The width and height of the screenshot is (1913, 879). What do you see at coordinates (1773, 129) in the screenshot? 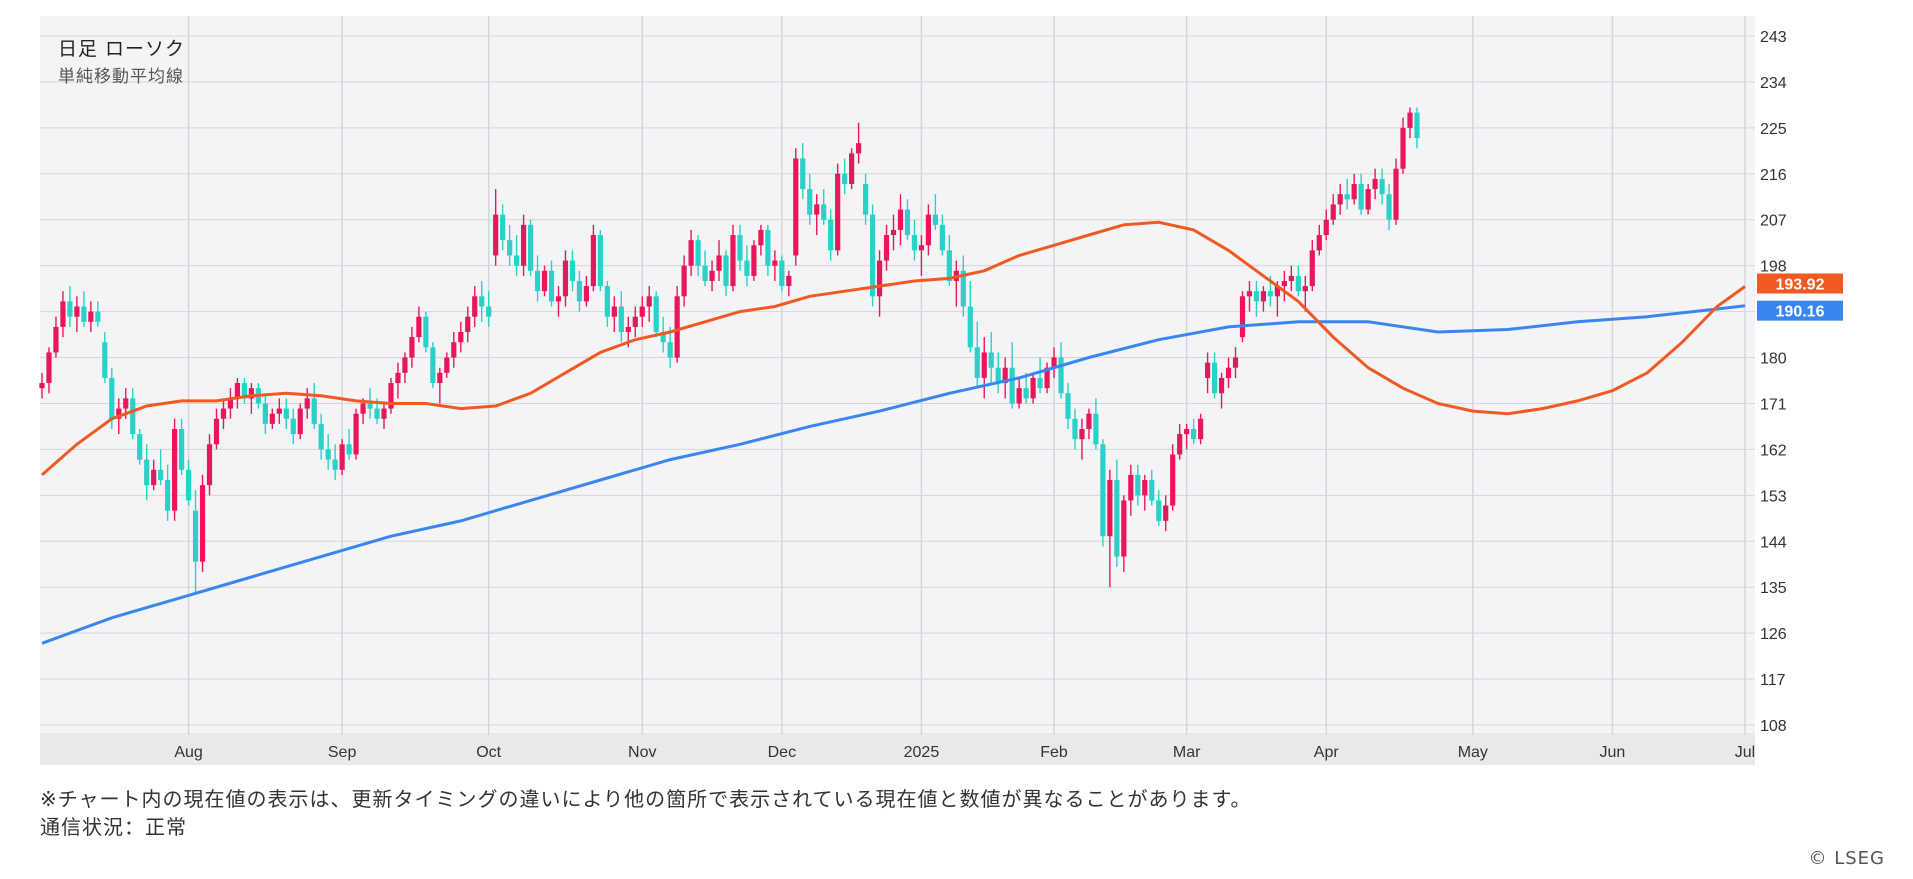
I see `y-tick-label: 225` at bounding box center [1773, 129].